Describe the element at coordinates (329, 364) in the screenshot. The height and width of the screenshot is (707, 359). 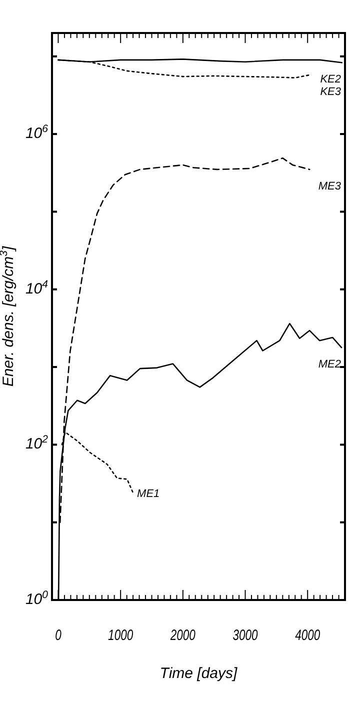
I see `legend-label: ME2` at that location.